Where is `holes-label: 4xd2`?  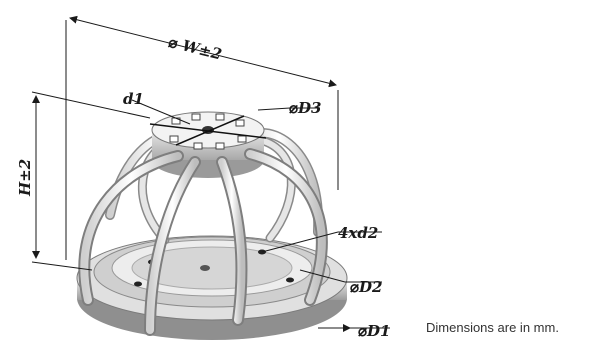 holes-label: 4xd2 is located at coordinates (358, 233).